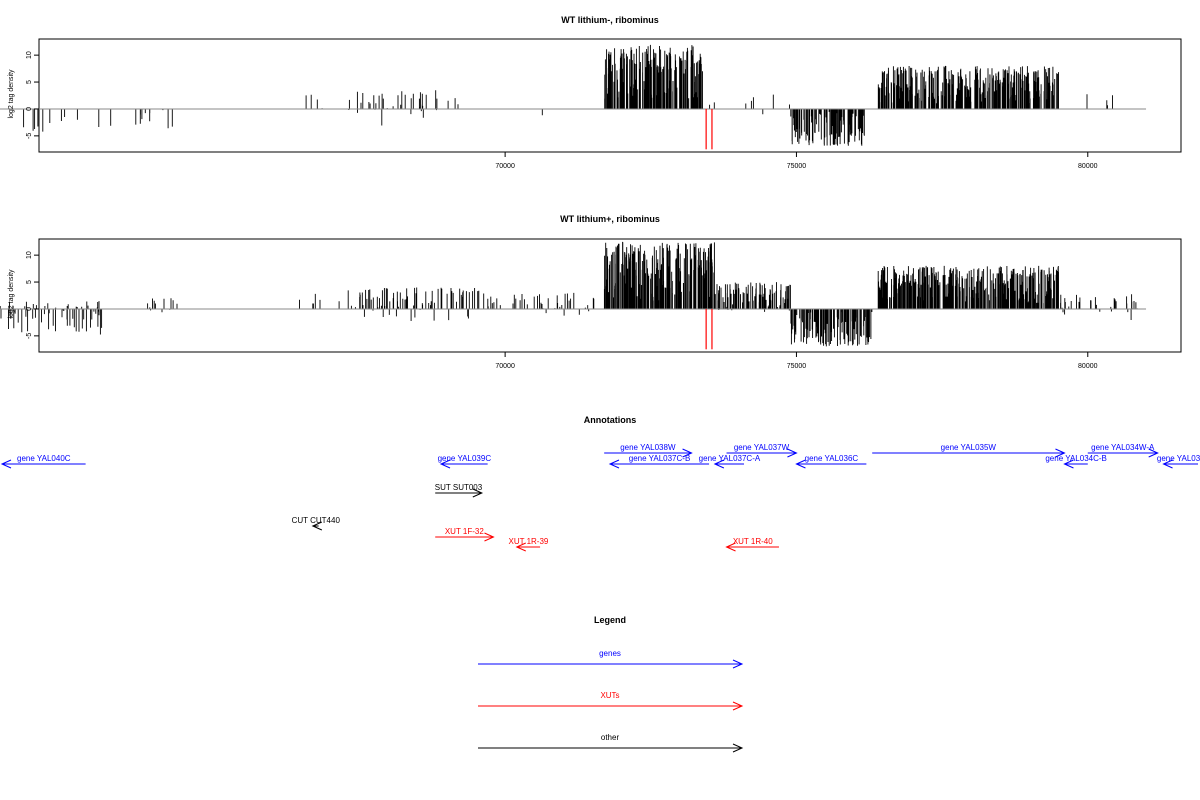 This screenshot has width=1200, height=800. I want to click on annotation-feature: gene YAL037W, so click(762, 450).